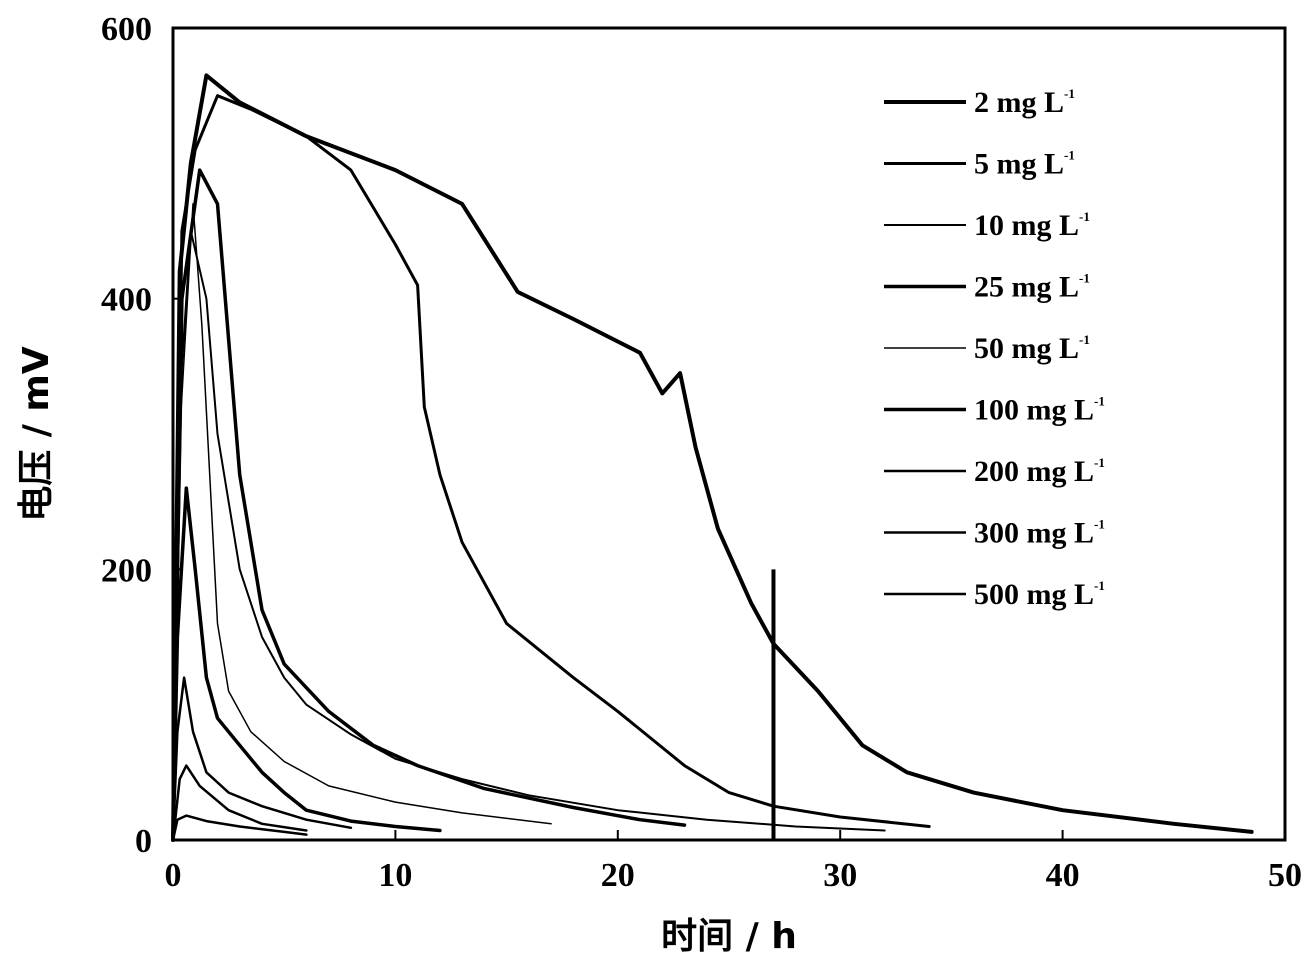 The width and height of the screenshot is (1305, 962). What do you see at coordinates (126, 29) in the screenshot?
I see `y-tick-label: 600` at bounding box center [126, 29].